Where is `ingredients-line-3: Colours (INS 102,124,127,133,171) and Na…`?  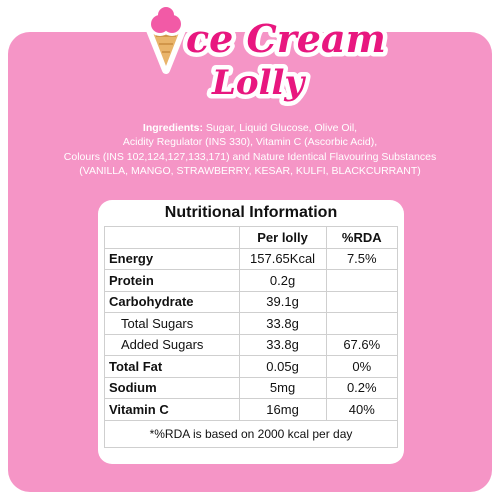 ingredients-line-3: Colours (INS 102,124,127,133,171) and Na… is located at coordinates (250, 156).